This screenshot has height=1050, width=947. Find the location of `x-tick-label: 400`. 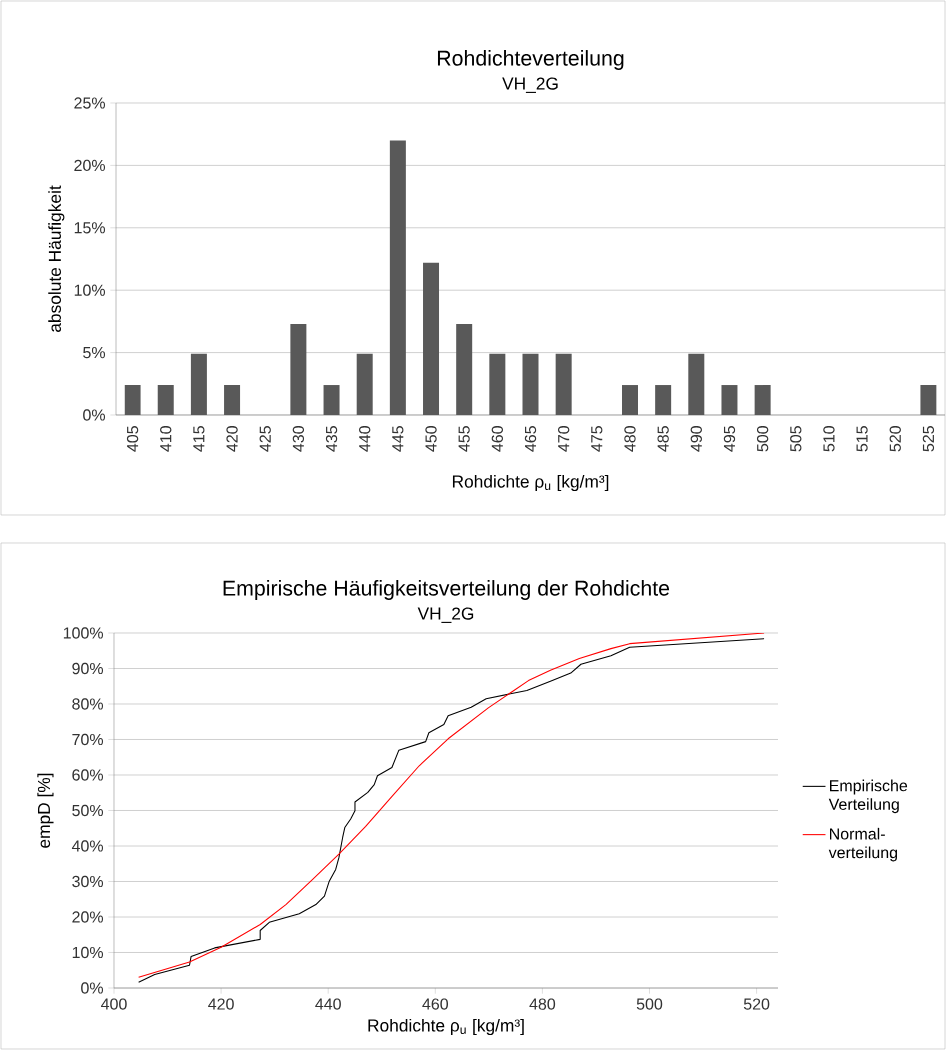

x-tick-label: 400 is located at coordinates (114, 1004).